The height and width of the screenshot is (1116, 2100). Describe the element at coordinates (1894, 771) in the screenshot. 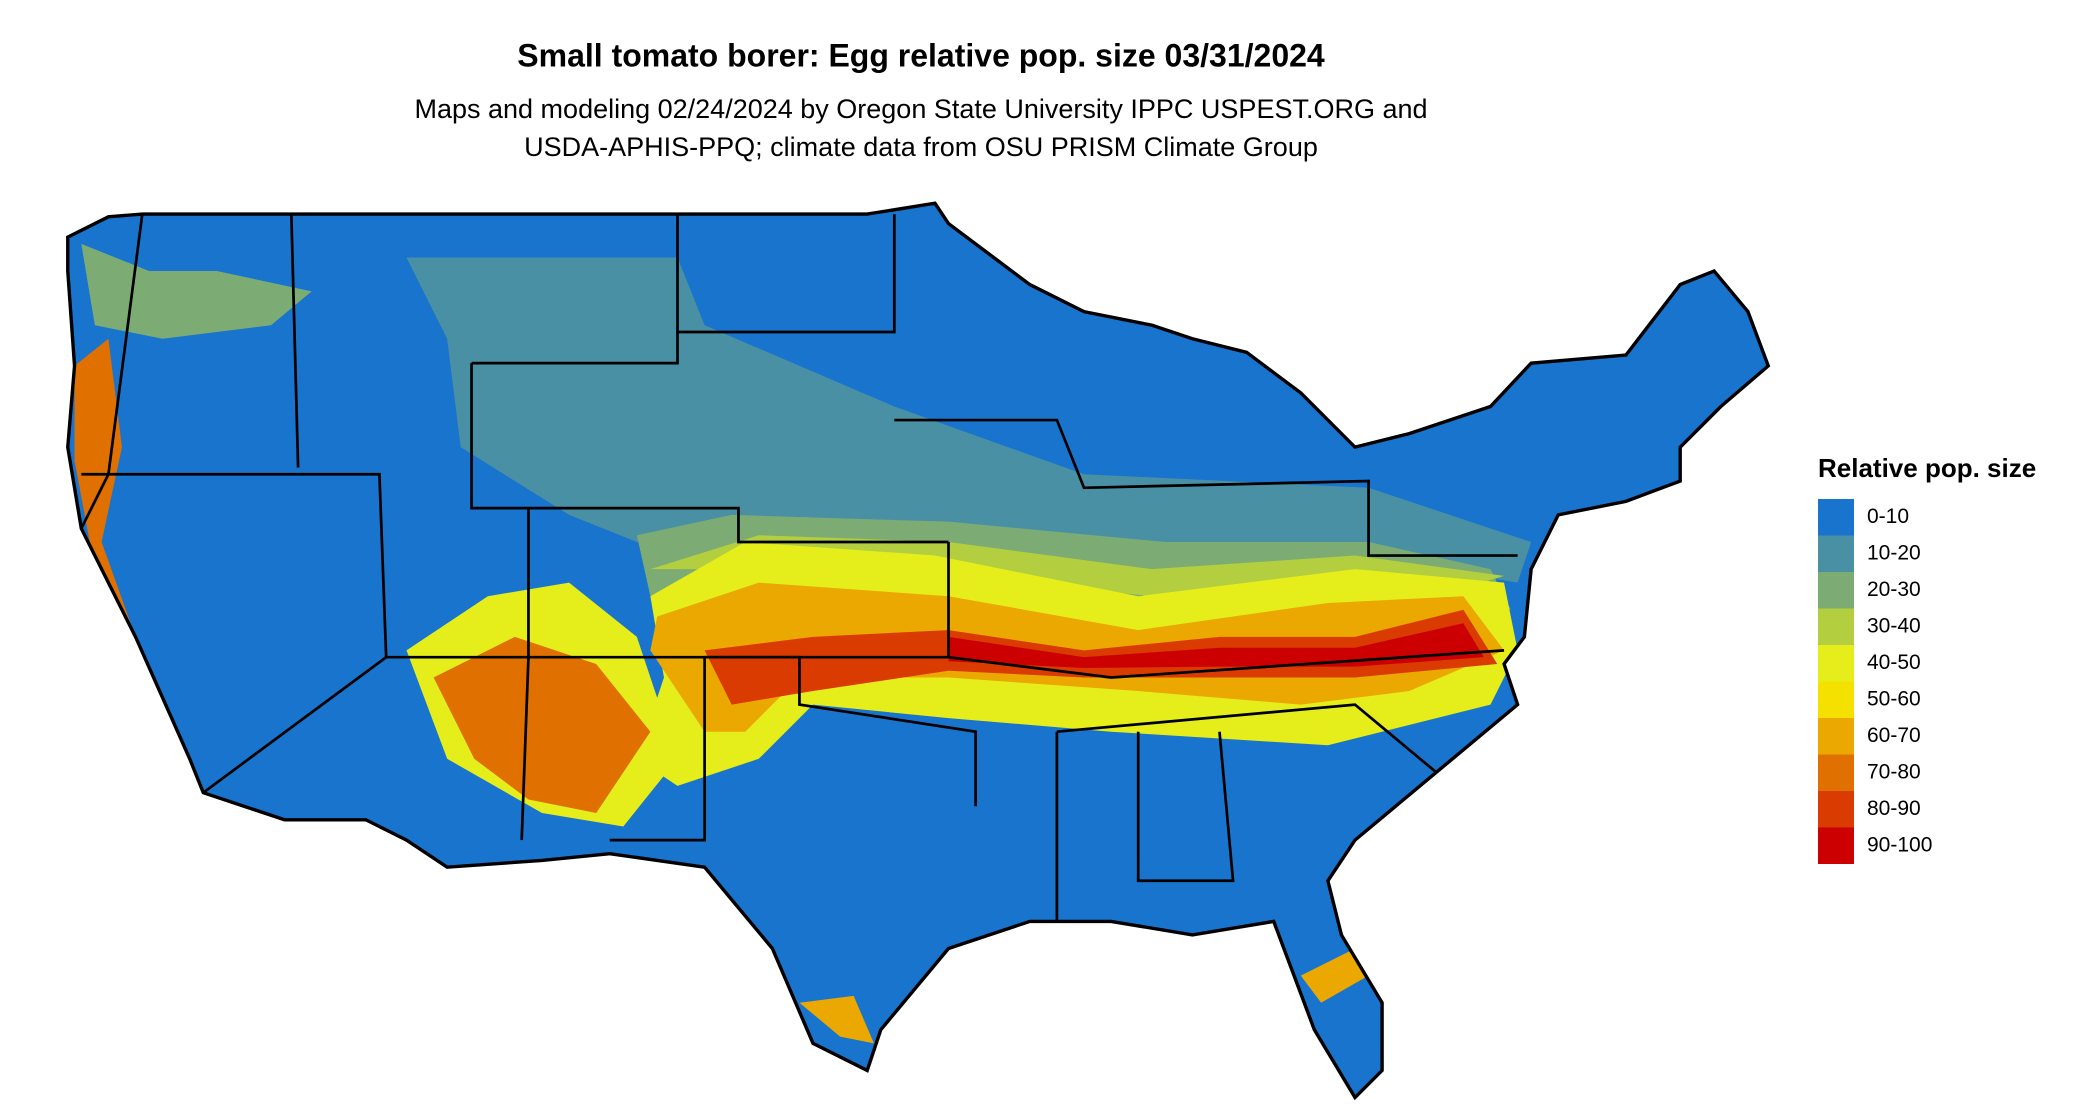

I see `legend-label: 70-80` at that location.